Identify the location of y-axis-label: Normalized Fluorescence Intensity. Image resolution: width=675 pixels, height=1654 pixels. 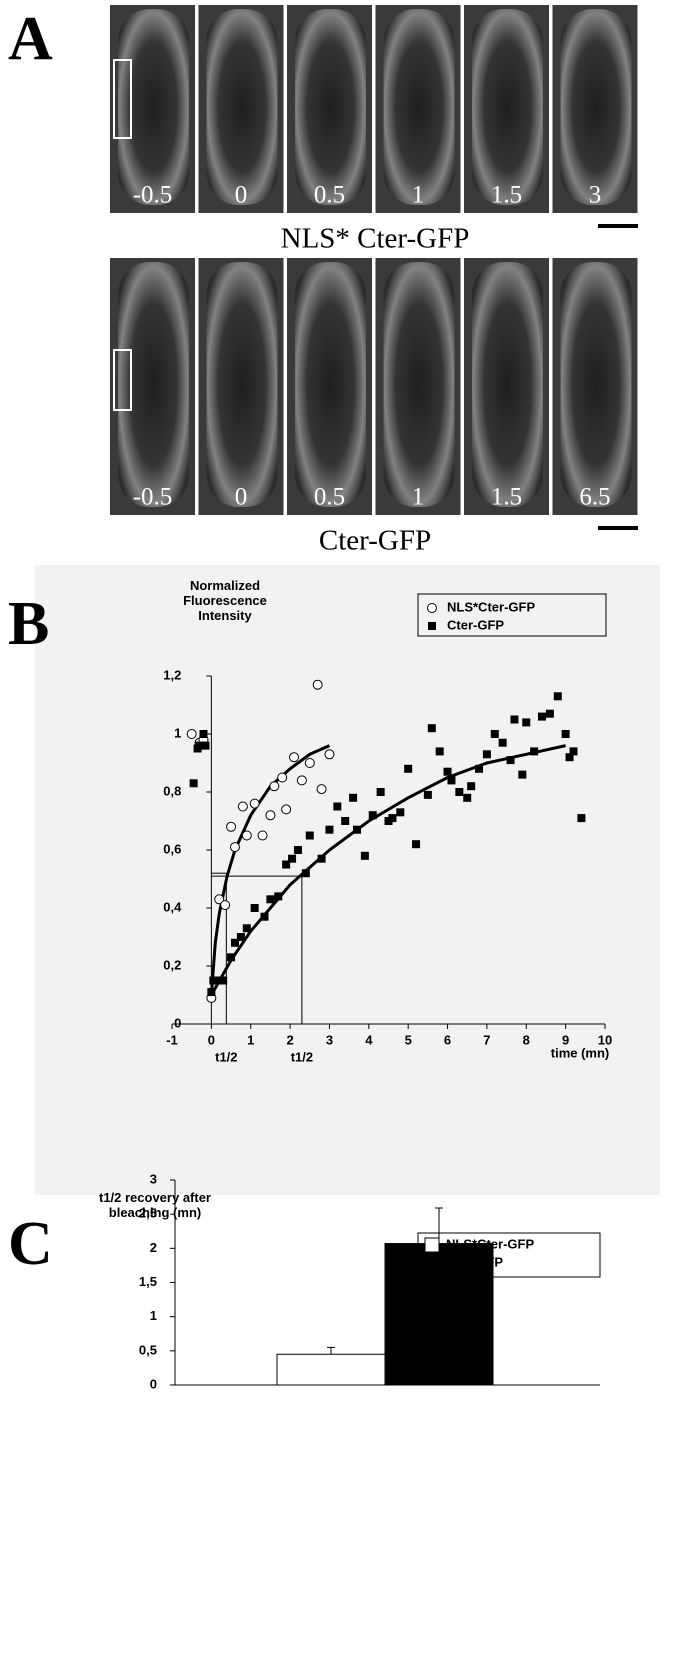
(225, 600).